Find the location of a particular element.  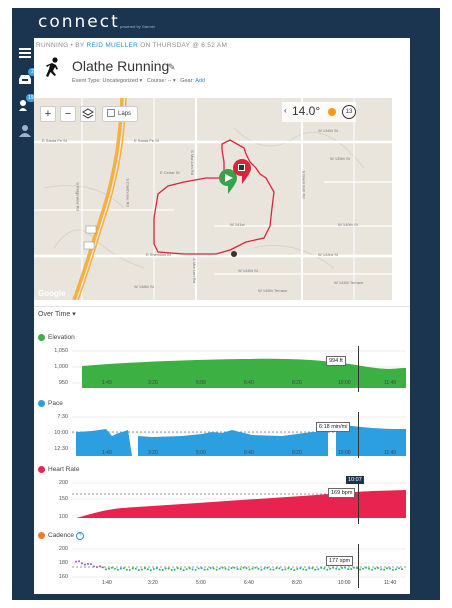

street-label: W 148th St is located at coordinates (144, 286).